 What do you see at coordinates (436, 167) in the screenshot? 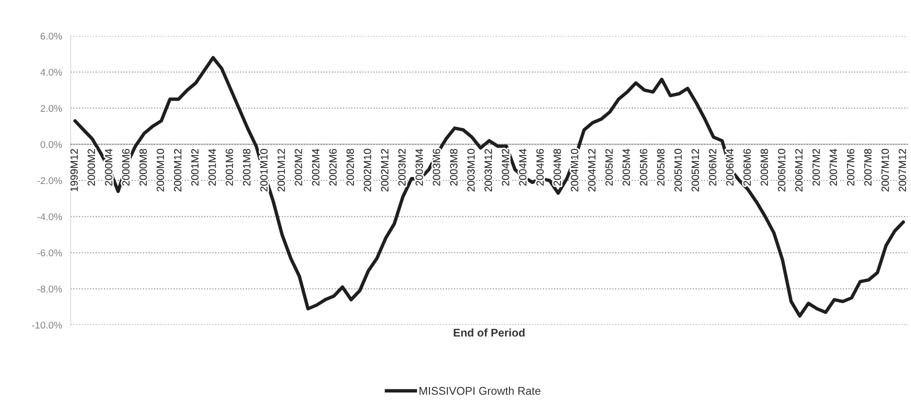
I see `x-tick-label: 2003M6` at bounding box center [436, 167].